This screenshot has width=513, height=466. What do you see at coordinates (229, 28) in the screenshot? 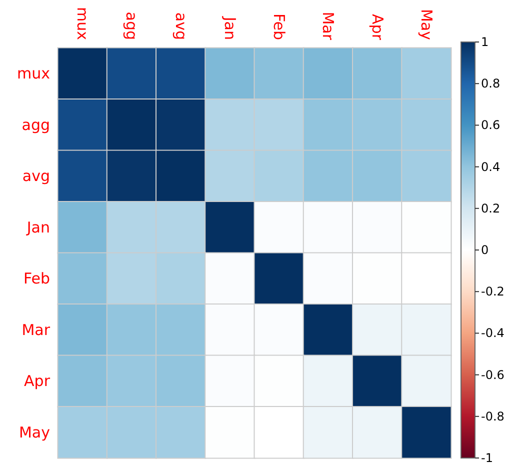
I see `x-tick-label: Jan` at bounding box center [229, 28].